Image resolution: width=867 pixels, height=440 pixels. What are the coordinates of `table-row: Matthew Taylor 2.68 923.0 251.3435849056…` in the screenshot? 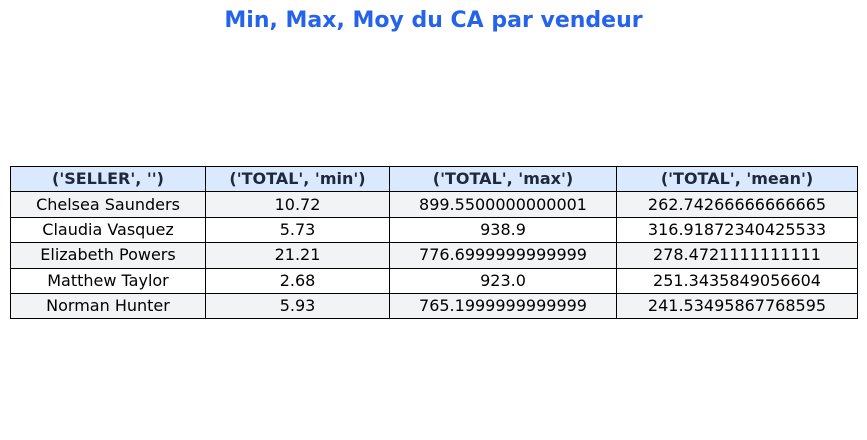 It's located at (434, 280).